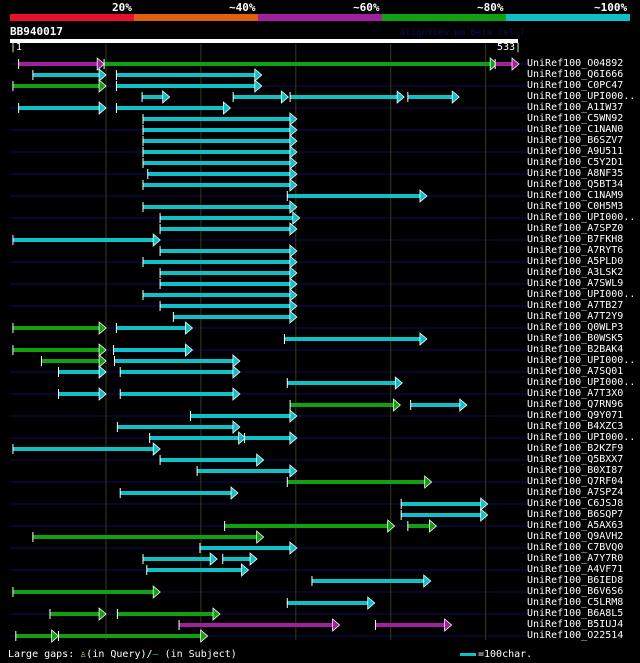 This screenshot has height=663, width=640. Describe the element at coordinates (575, 129) in the screenshot. I see `hit-name: UniRef100_C1NAN0` at that location.